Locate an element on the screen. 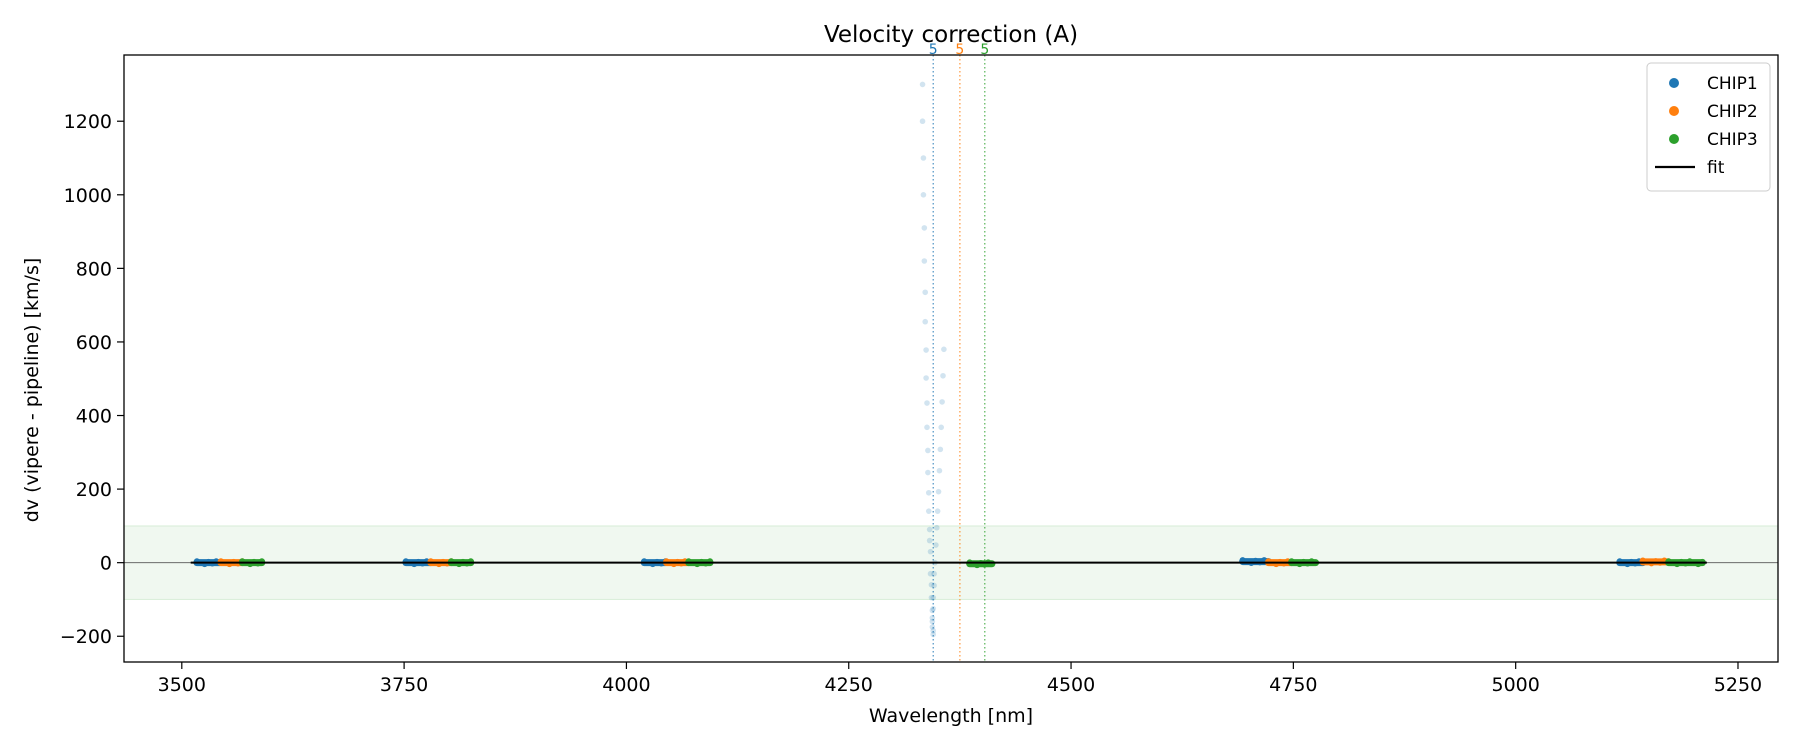 The image size is (1800, 750). legend-label-fit: fit is located at coordinates (1716, 168).